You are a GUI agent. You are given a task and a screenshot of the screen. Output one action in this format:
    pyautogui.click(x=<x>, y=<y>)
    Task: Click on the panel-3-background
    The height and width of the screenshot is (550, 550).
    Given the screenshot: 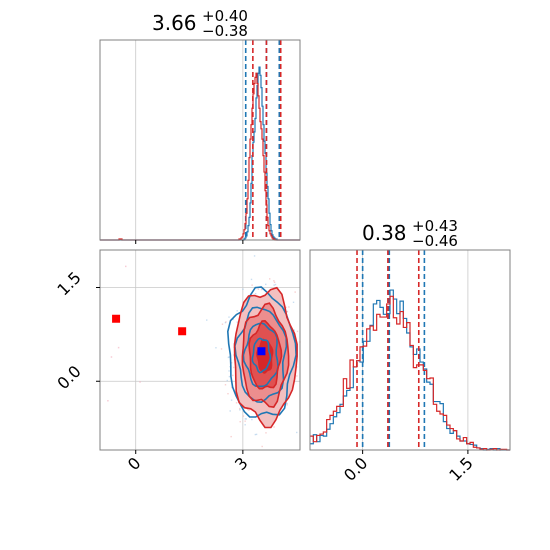 What is the action you would take?
    pyautogui.click(x=410, y=350)
    